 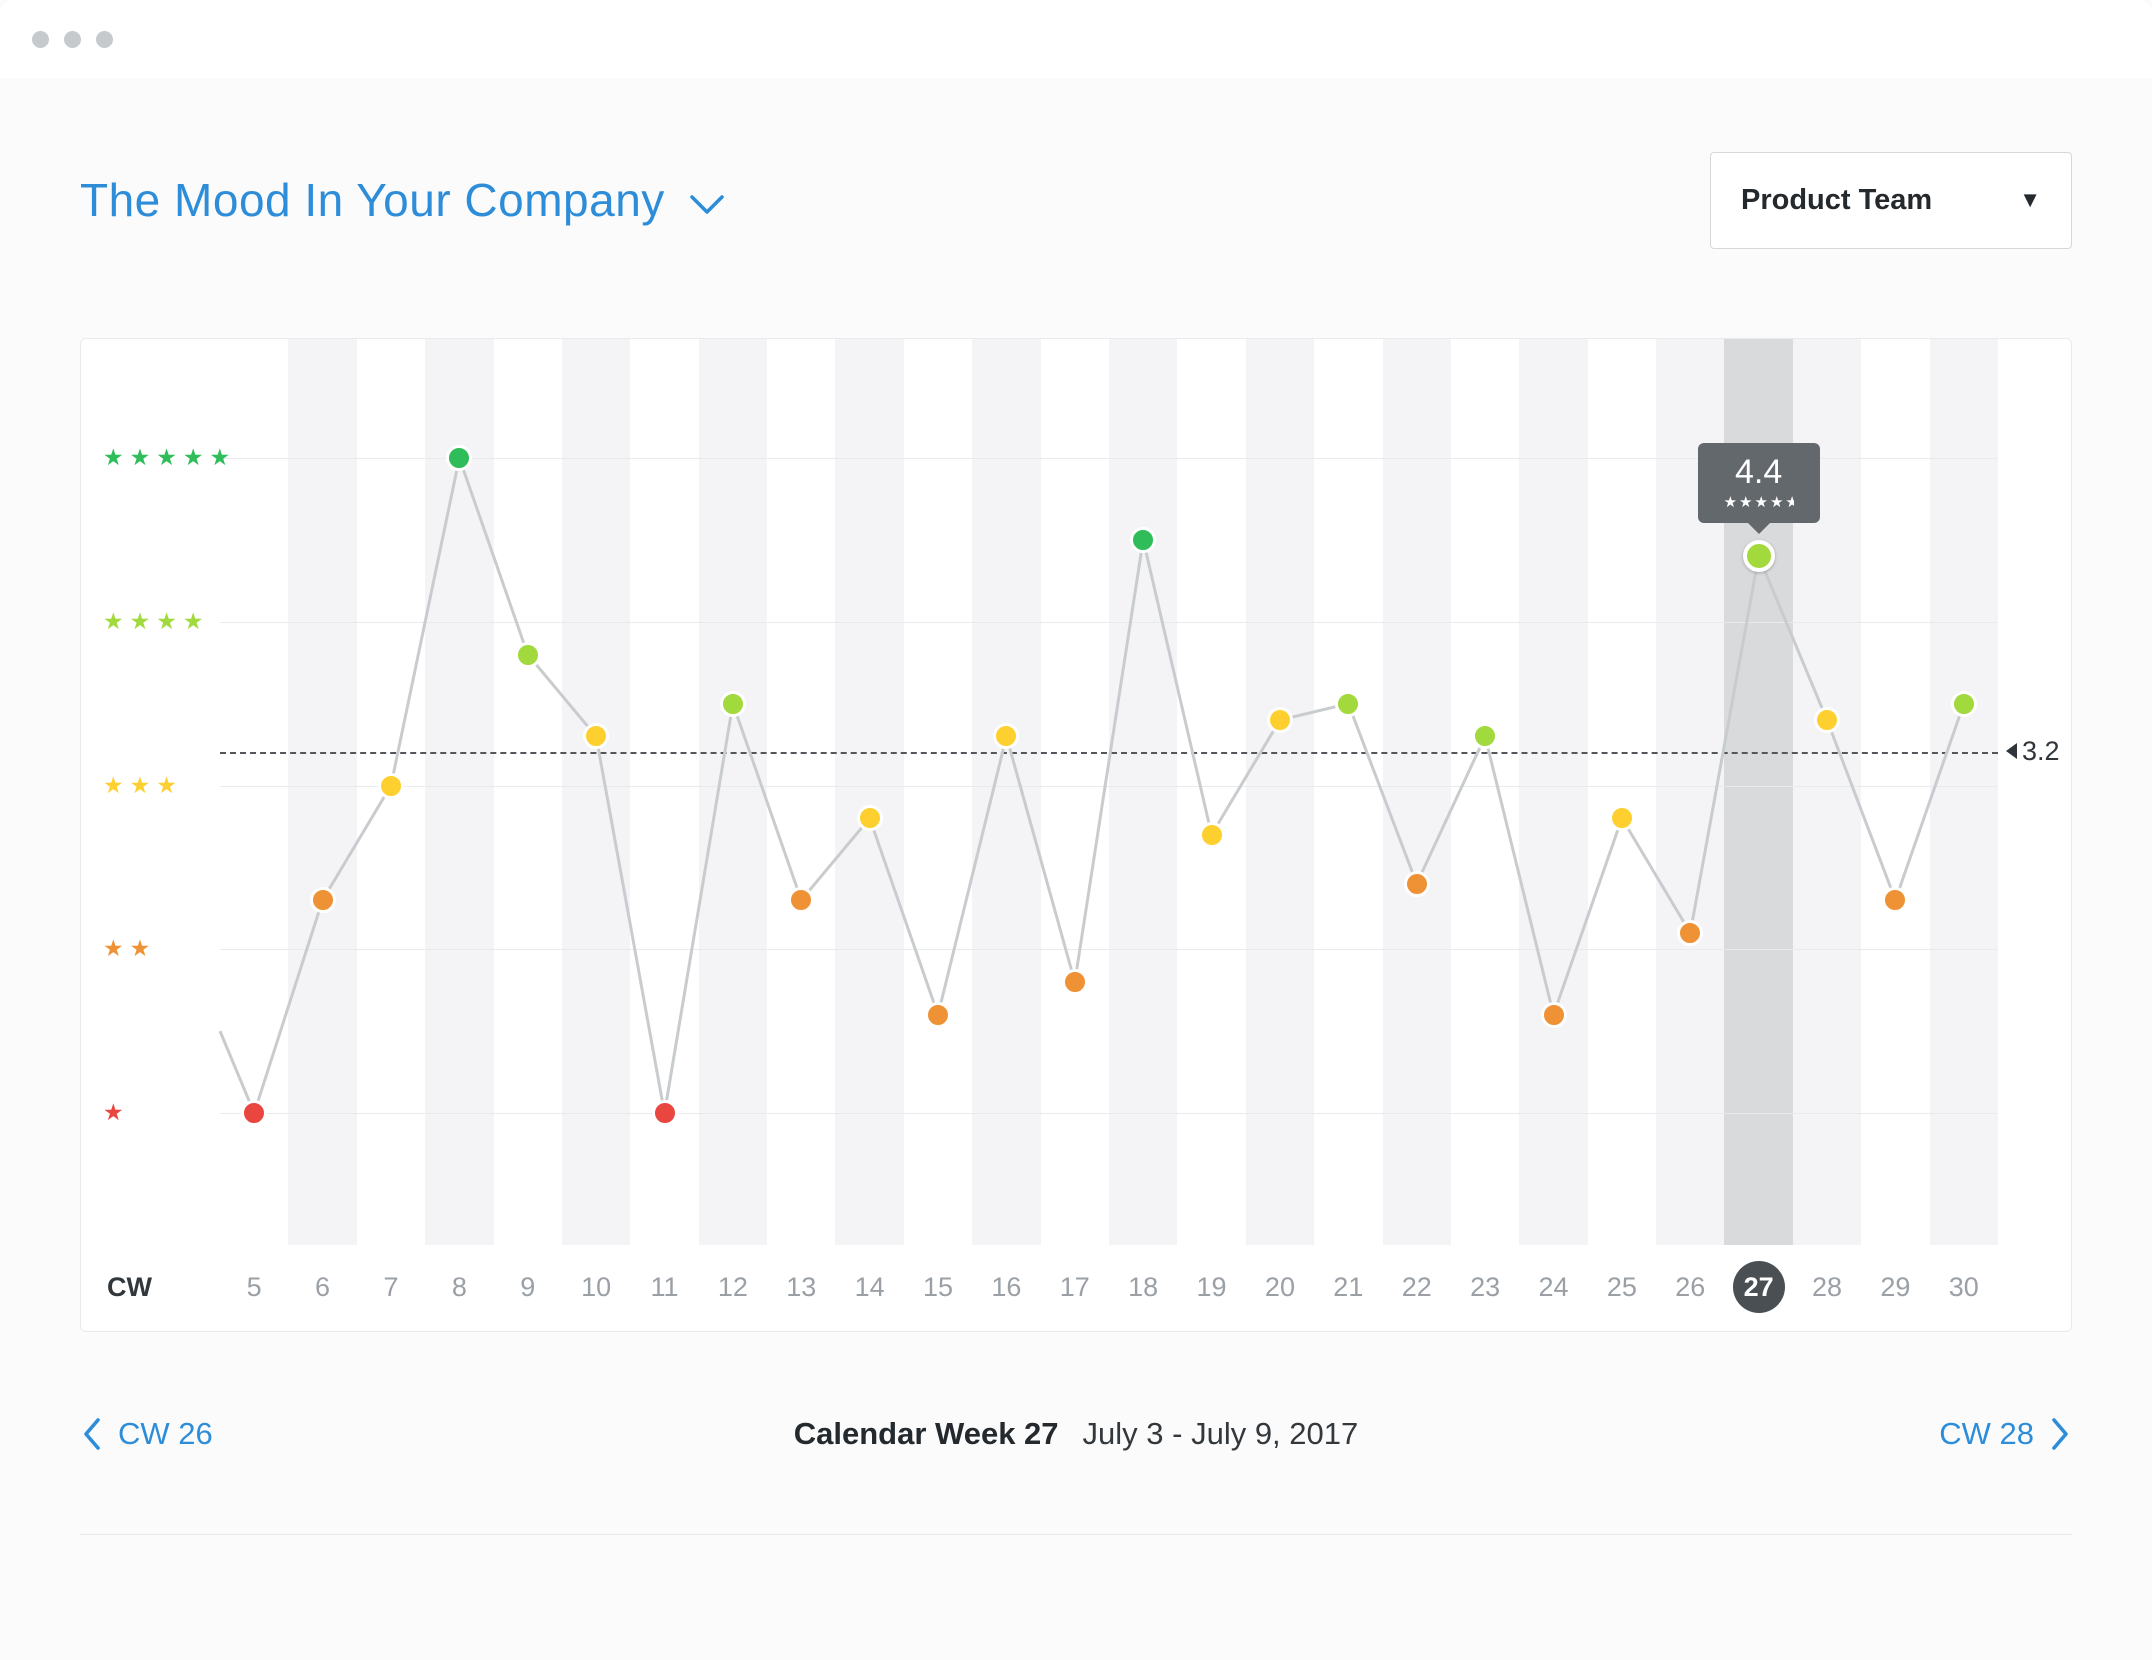 What do you see at coordinates (1109, 752) in the screenshot?
I see `average-line` at bounding box center [1109, 752].